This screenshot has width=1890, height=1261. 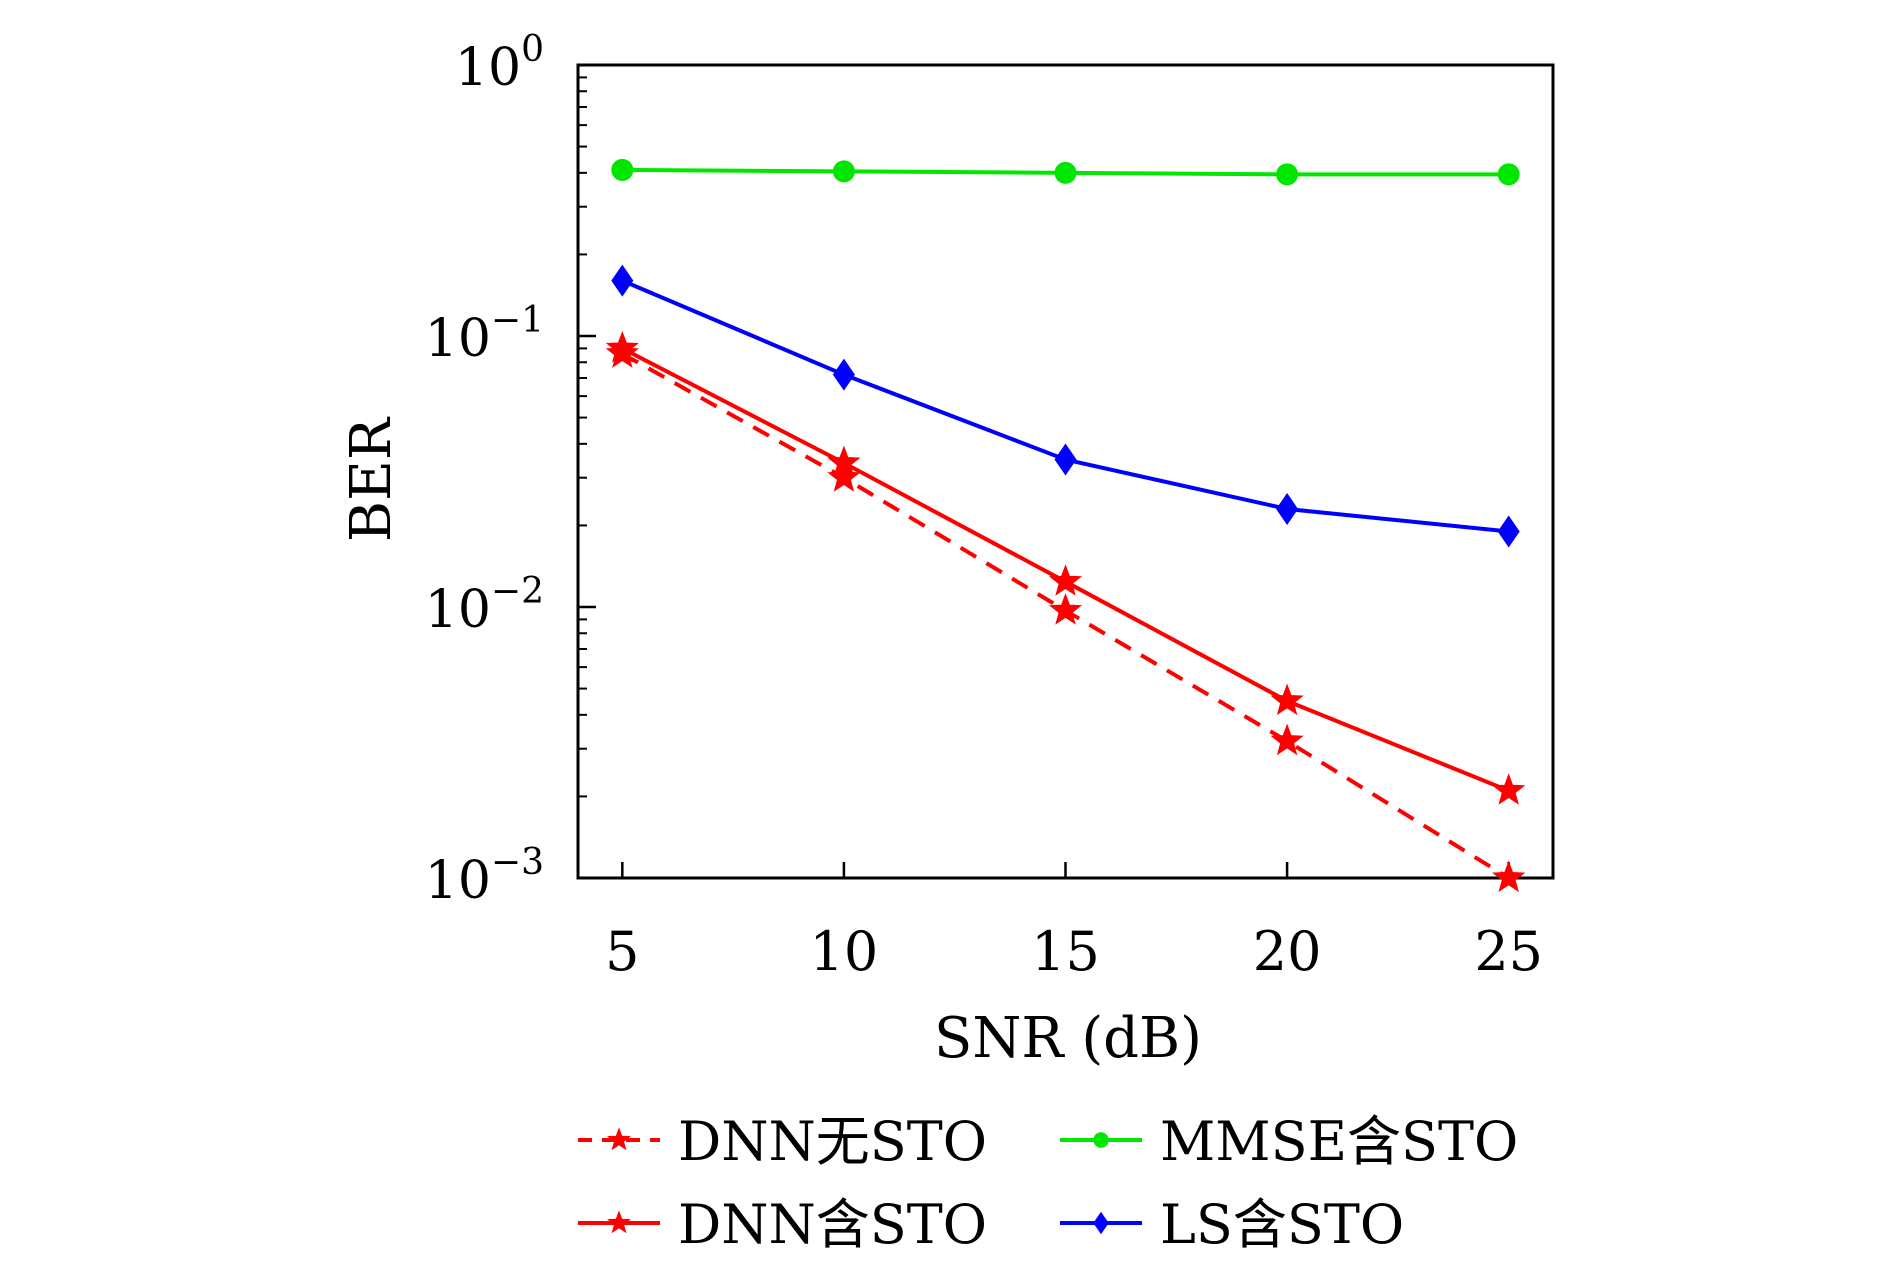 I want to click on legend: DNN无STO MMSE含STO DNN含STO LS含STO, so click(x=1048, y=1183).